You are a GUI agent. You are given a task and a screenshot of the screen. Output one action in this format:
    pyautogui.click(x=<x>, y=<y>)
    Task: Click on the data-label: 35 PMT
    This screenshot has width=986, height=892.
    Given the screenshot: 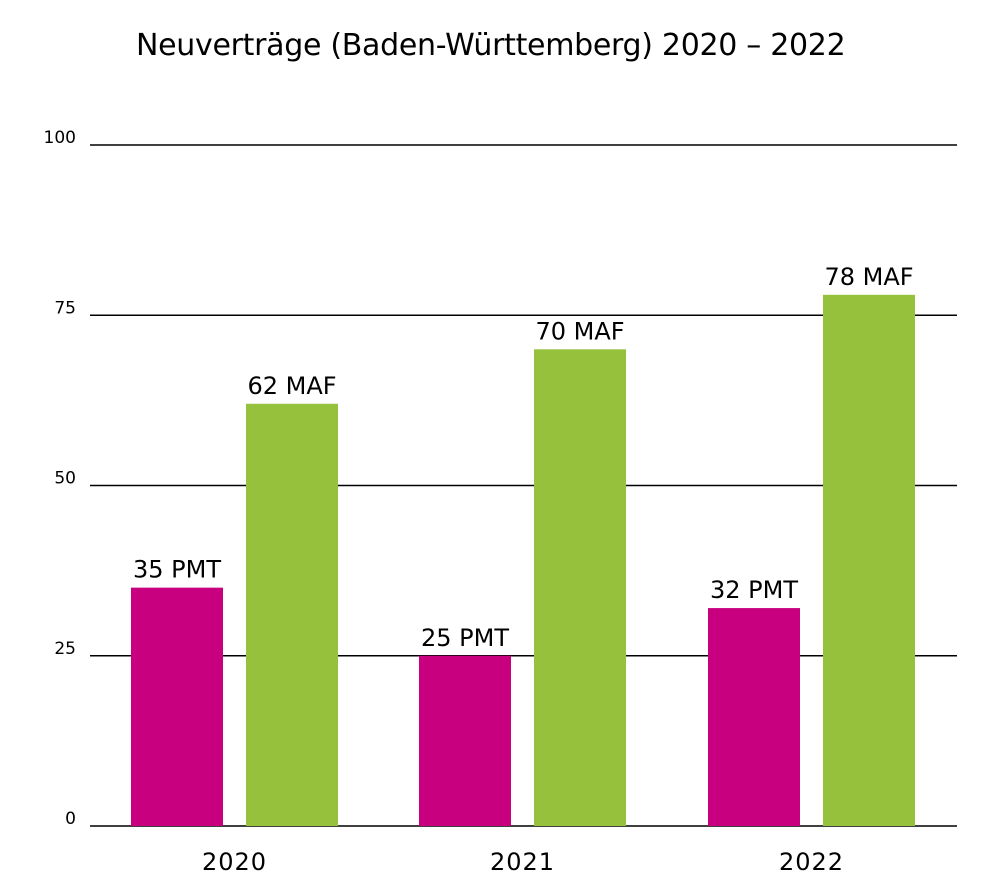 What is the action you would take?
    pyautogui.click(x=177, y=570)
    